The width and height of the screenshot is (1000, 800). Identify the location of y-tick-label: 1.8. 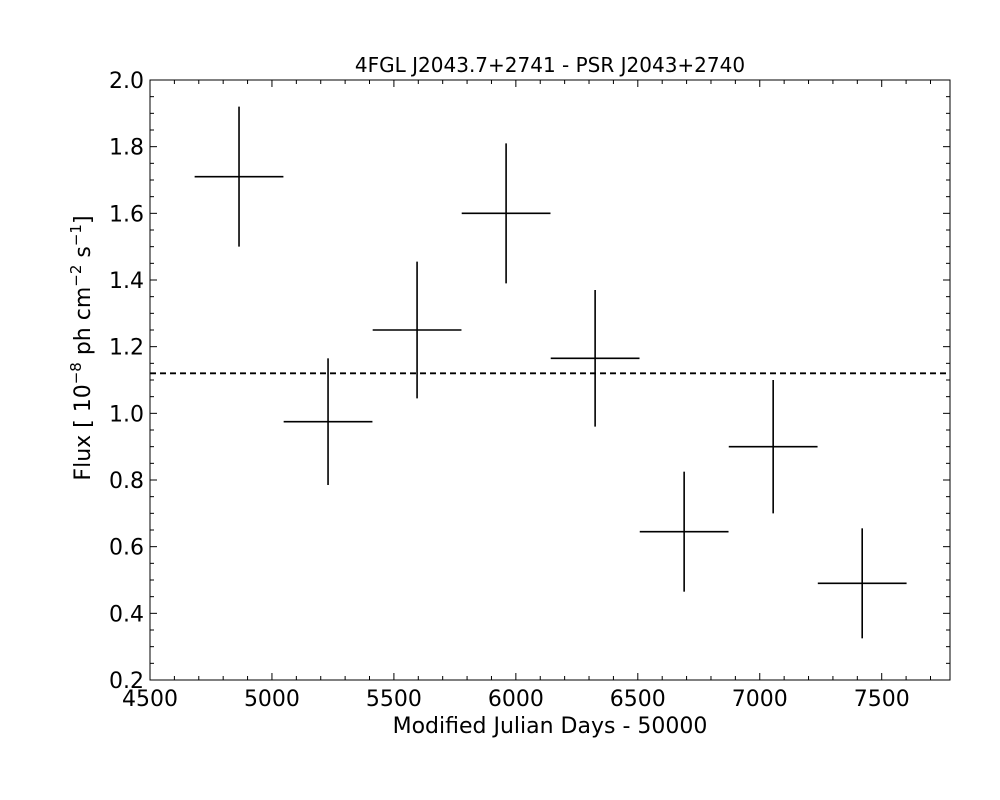
(126, 148).